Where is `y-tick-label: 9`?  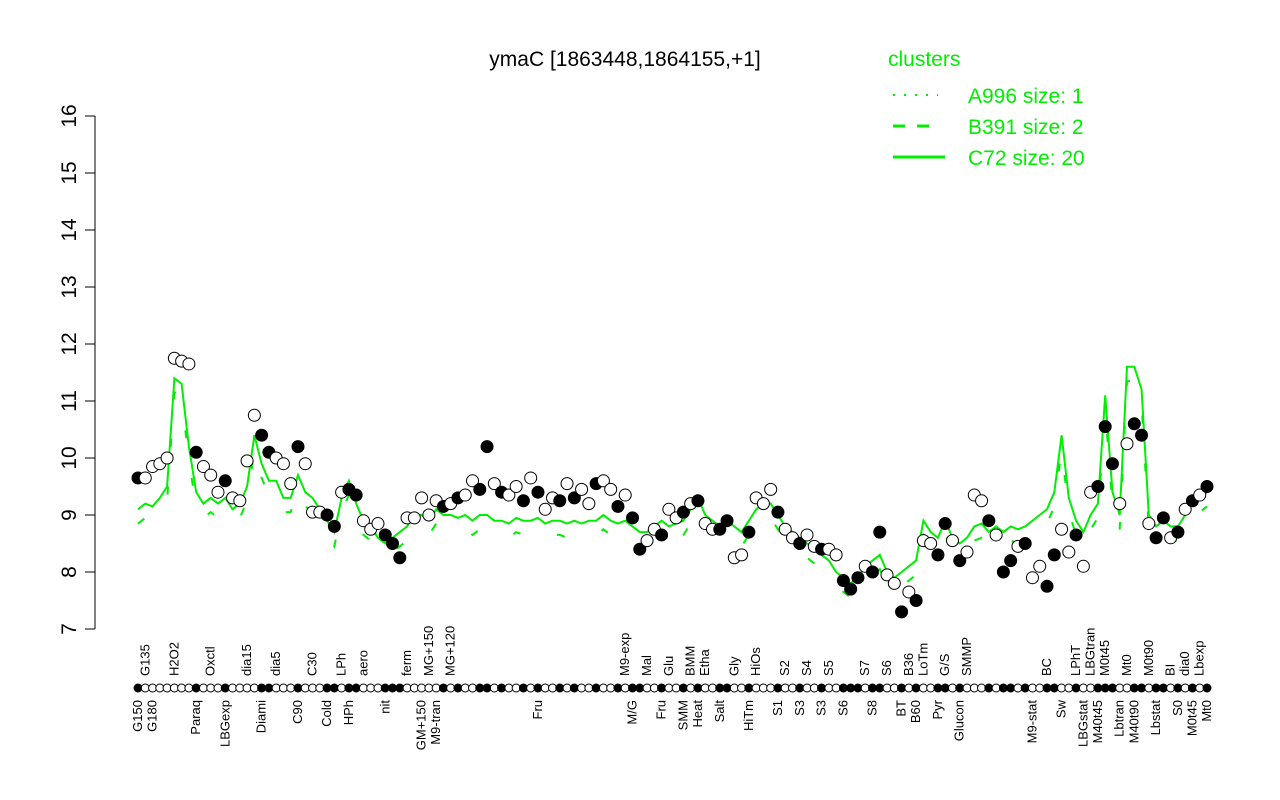 y-tick-label: 9 is located at coordinates (69, 515).